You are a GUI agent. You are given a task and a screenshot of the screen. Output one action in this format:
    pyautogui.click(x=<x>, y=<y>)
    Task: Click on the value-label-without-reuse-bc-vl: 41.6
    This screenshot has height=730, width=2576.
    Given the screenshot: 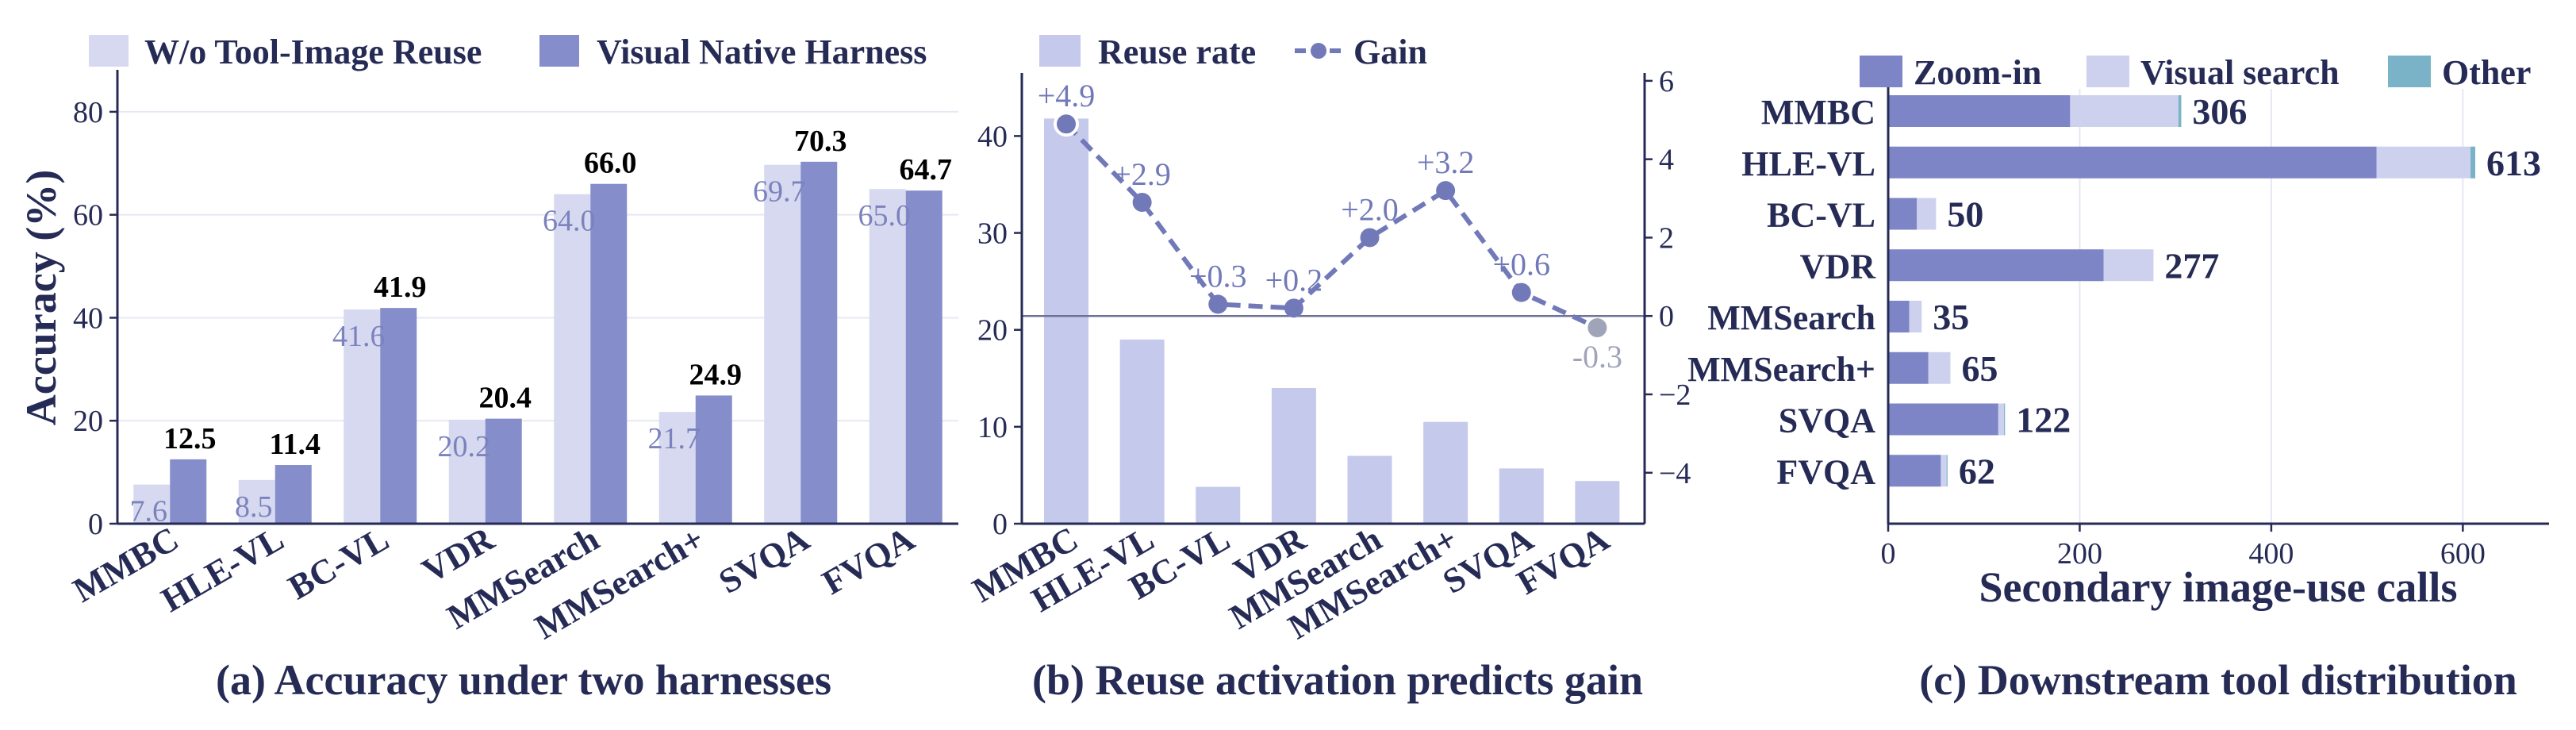 What is the action you would take?
    pyautogui.click(x=359, y=336)
    